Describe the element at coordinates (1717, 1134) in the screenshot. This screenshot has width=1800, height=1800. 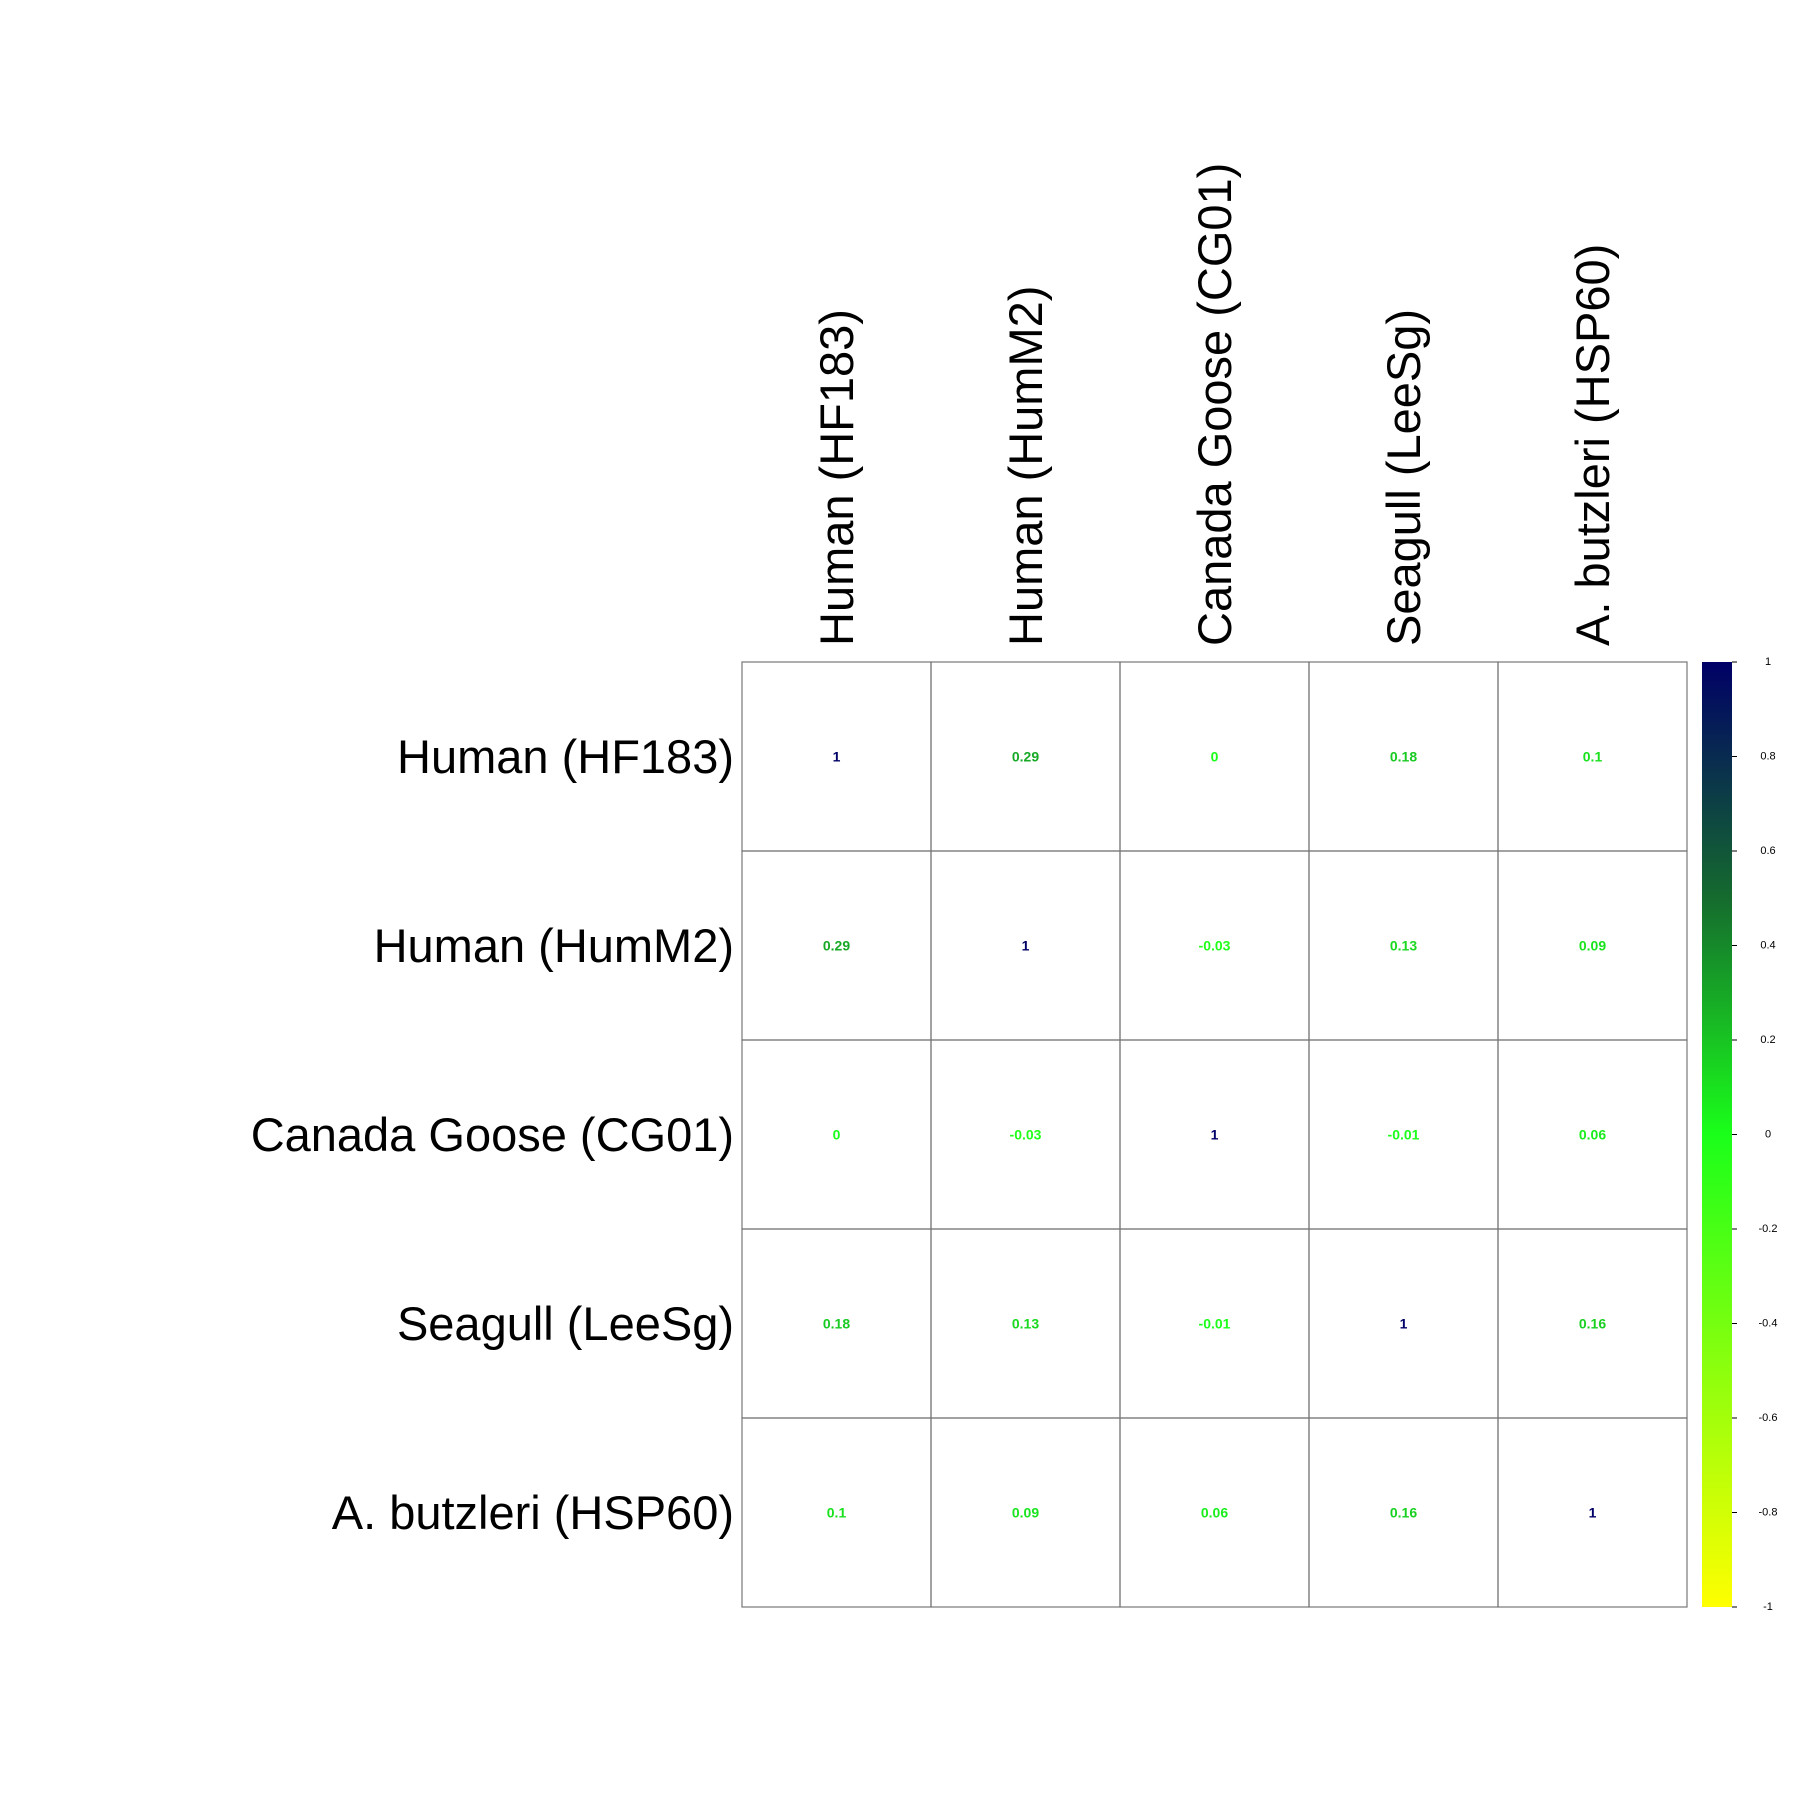
I see `color-legend-bar` at that location.